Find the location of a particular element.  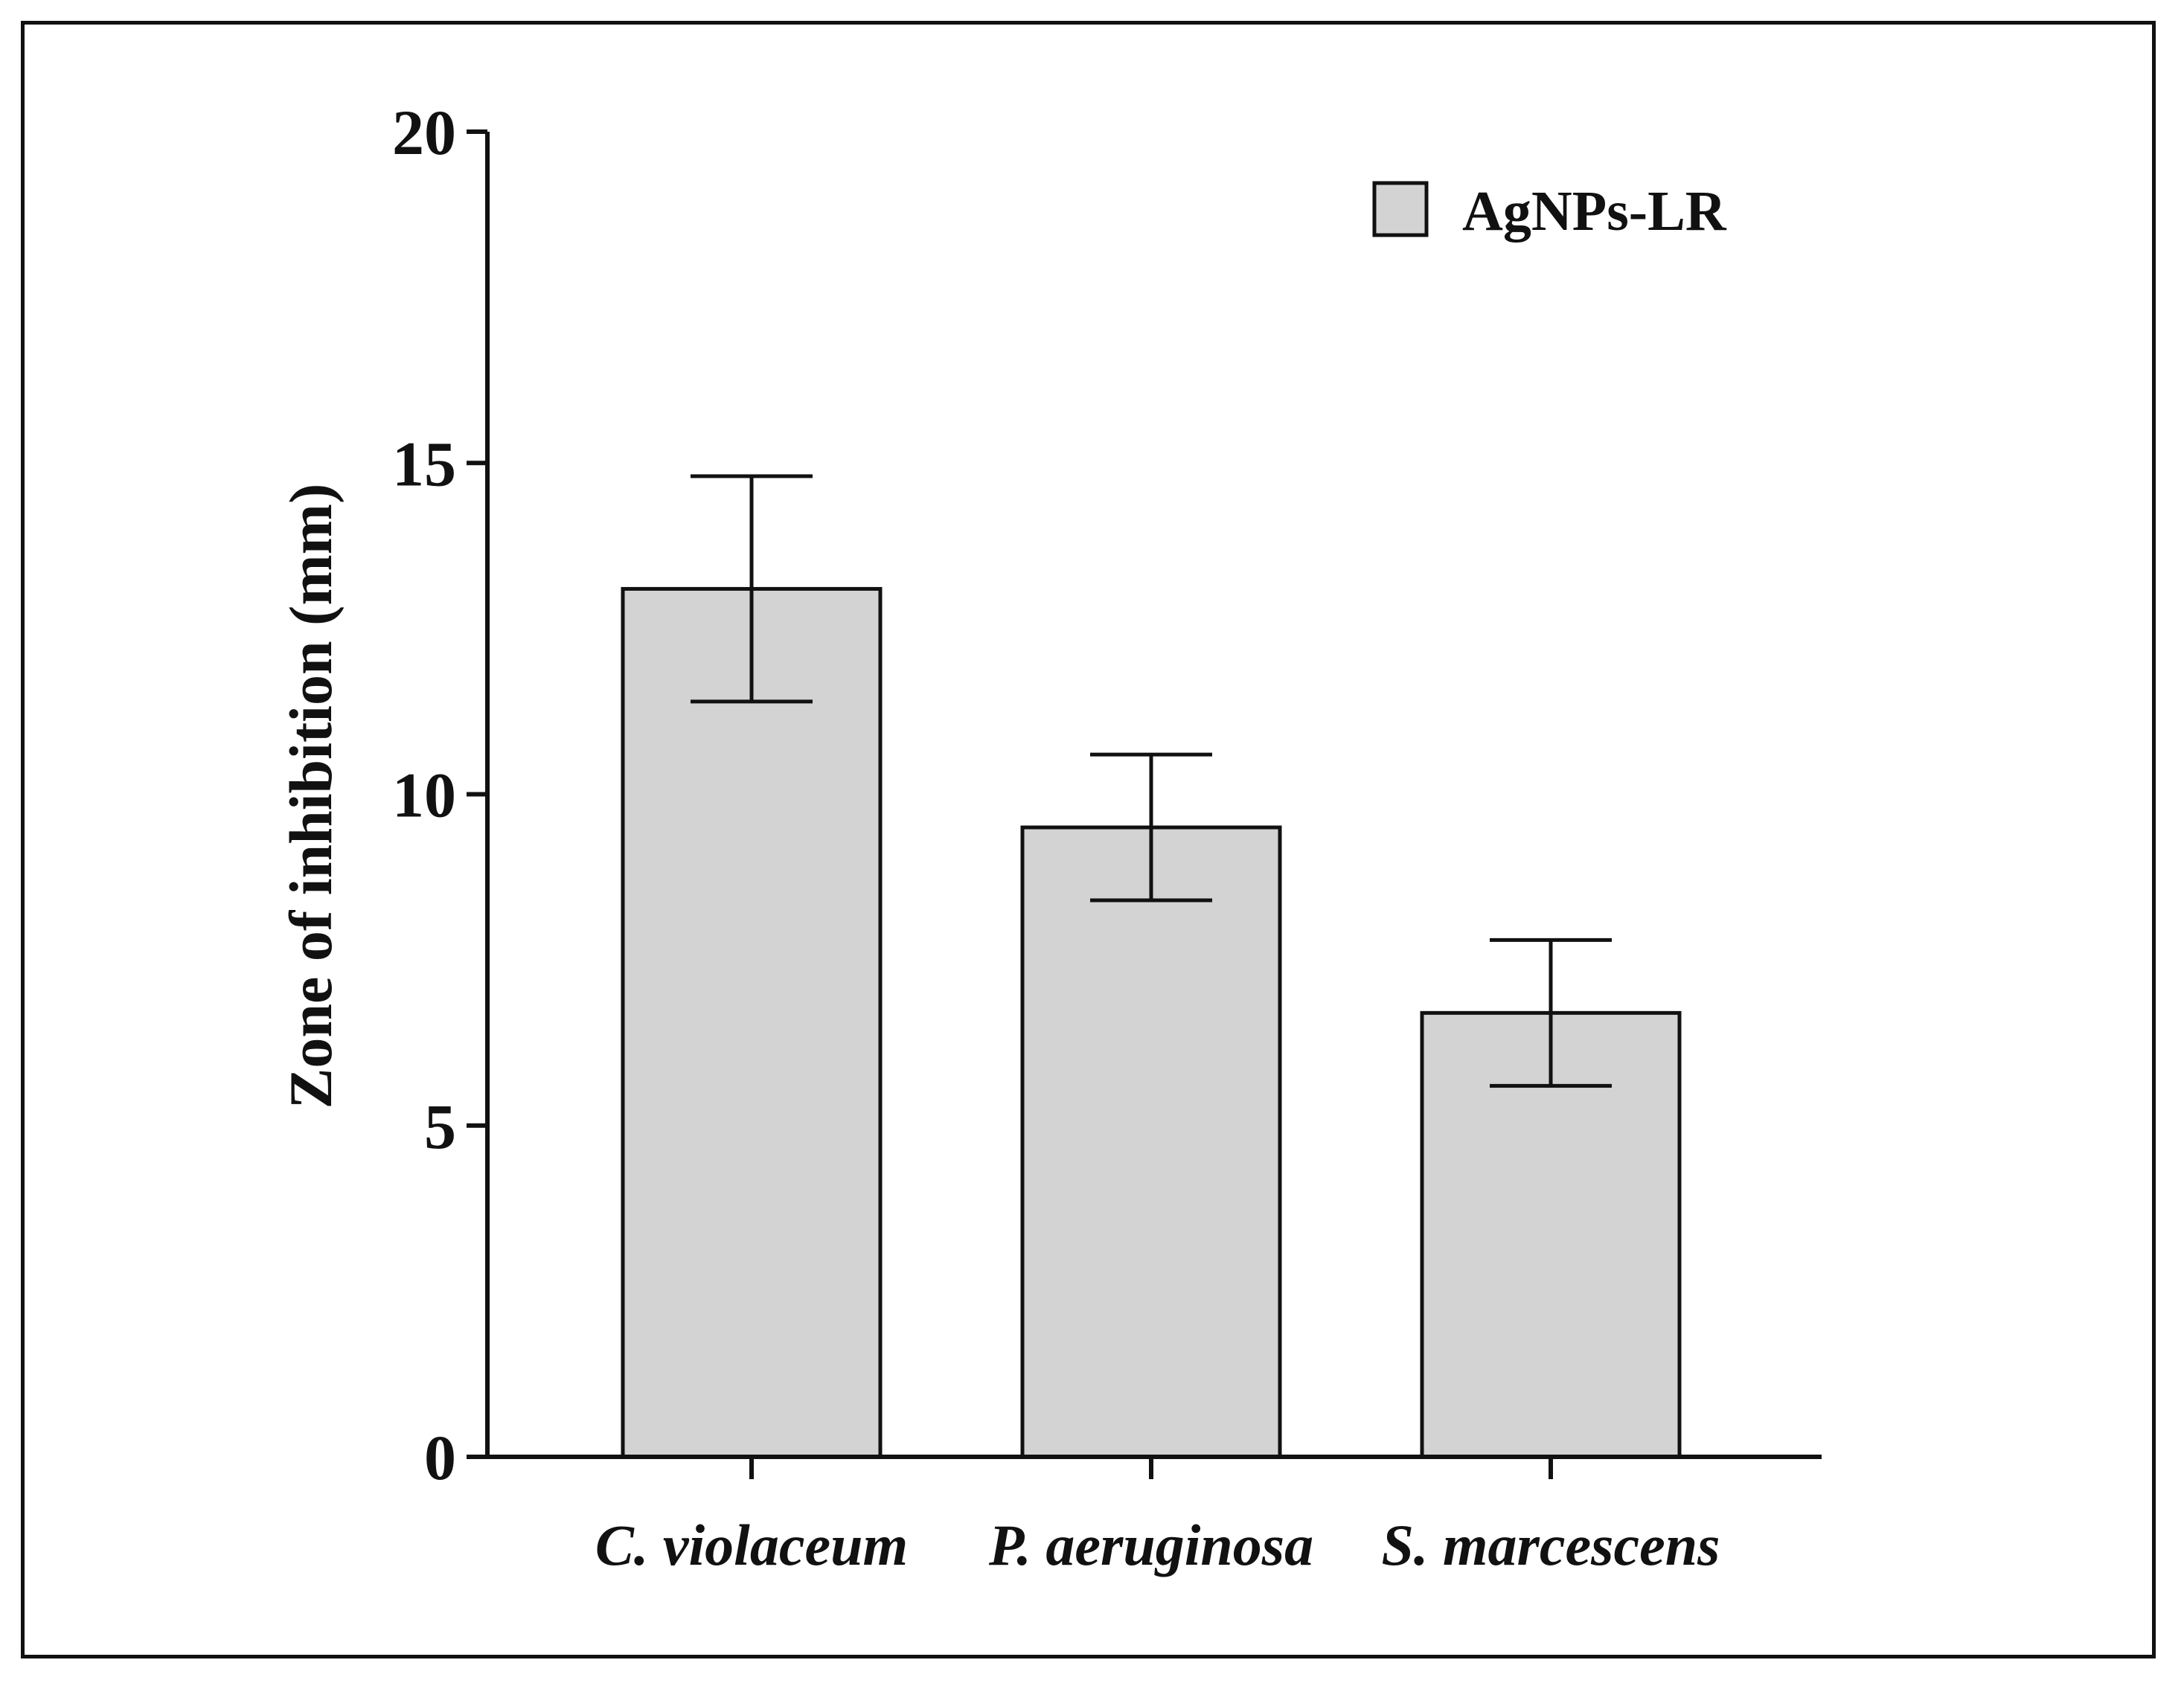

x-tick-label-3: S. marcescens is located at coordinates (1551, 1545).